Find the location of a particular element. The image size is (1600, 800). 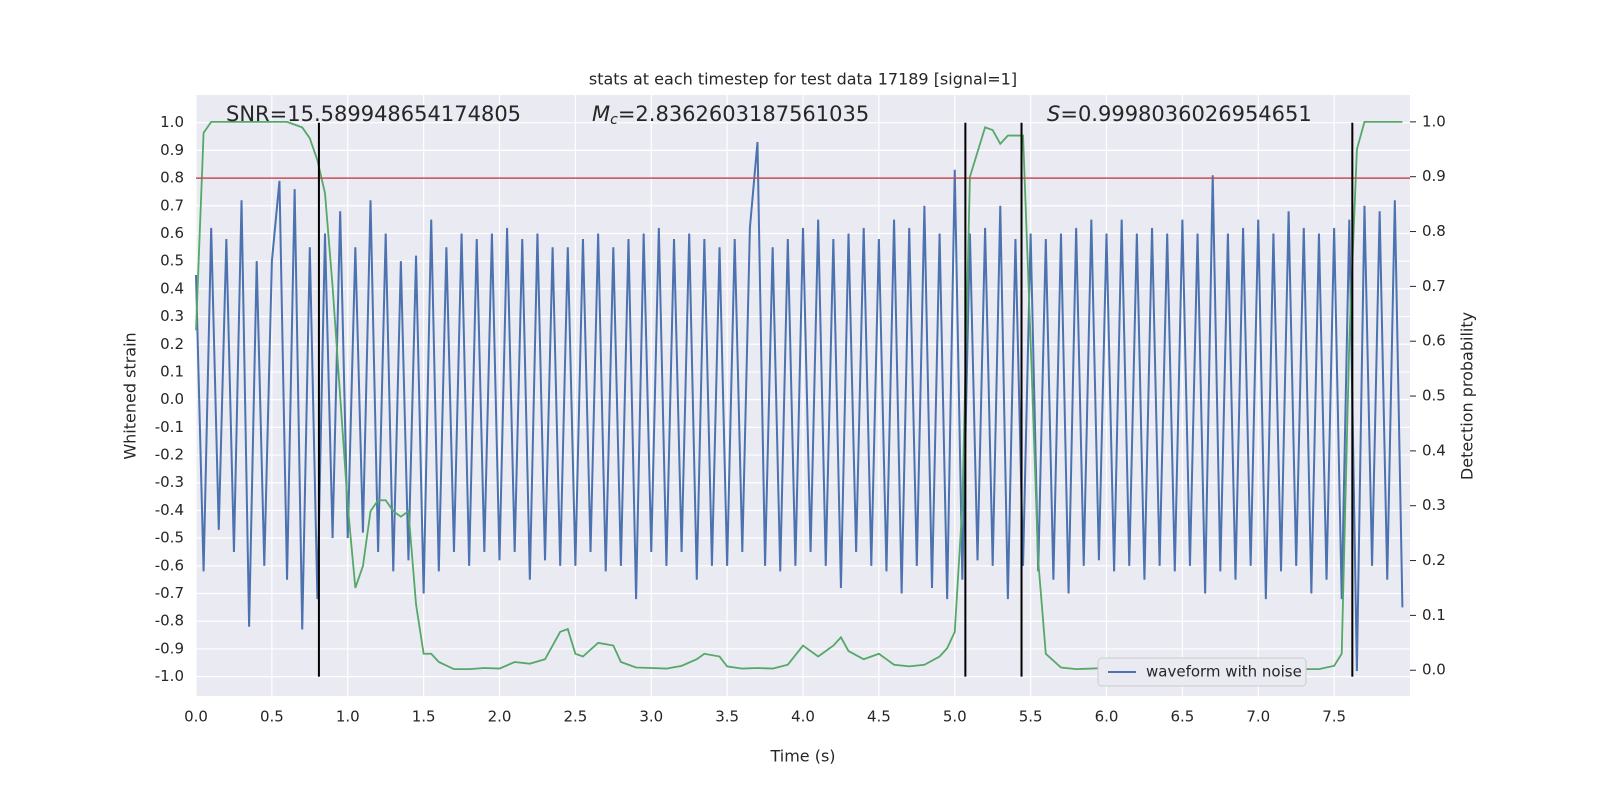

legend: waveform with noise is located at coordinates (1202, 672).